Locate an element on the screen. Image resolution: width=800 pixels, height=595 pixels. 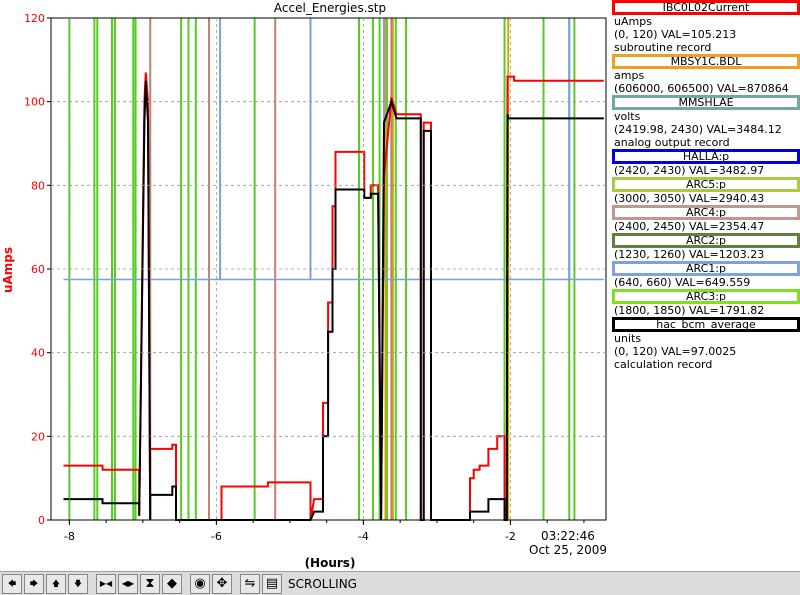
scroll-mode-icon: ⇋ is located at coordinates (250, 583).